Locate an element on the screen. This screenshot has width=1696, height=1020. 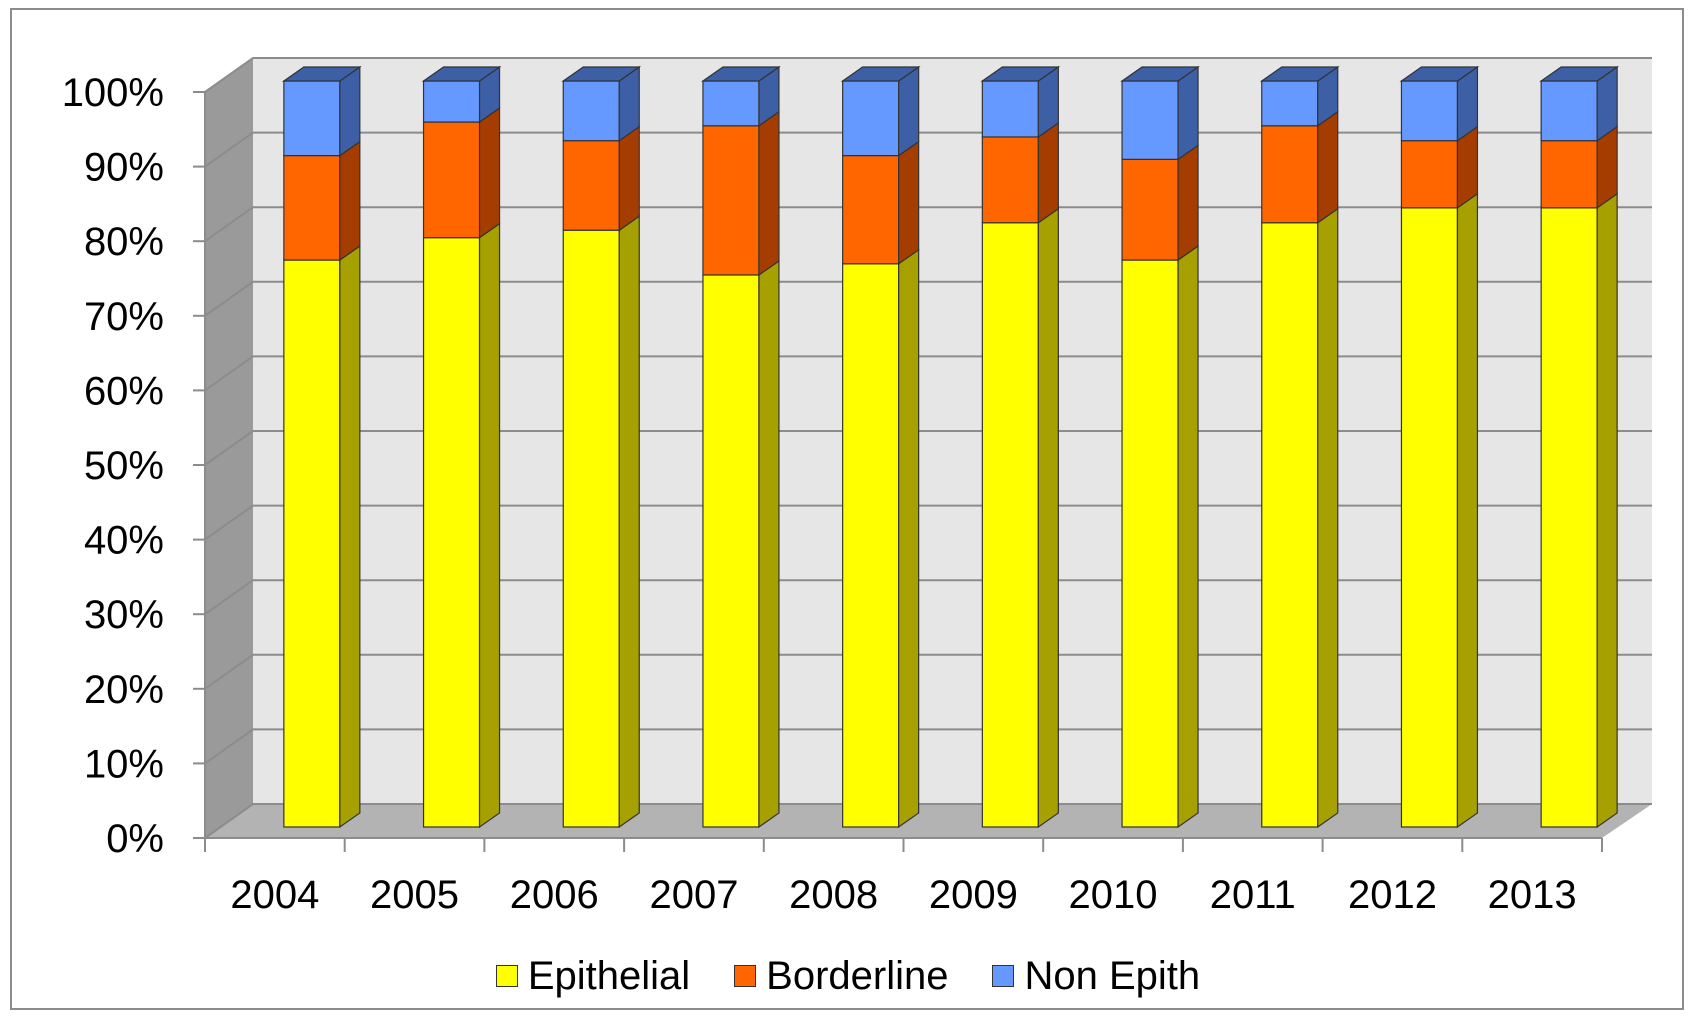
legend-item-borderline: Borderline is located at coordinates (841, 976).